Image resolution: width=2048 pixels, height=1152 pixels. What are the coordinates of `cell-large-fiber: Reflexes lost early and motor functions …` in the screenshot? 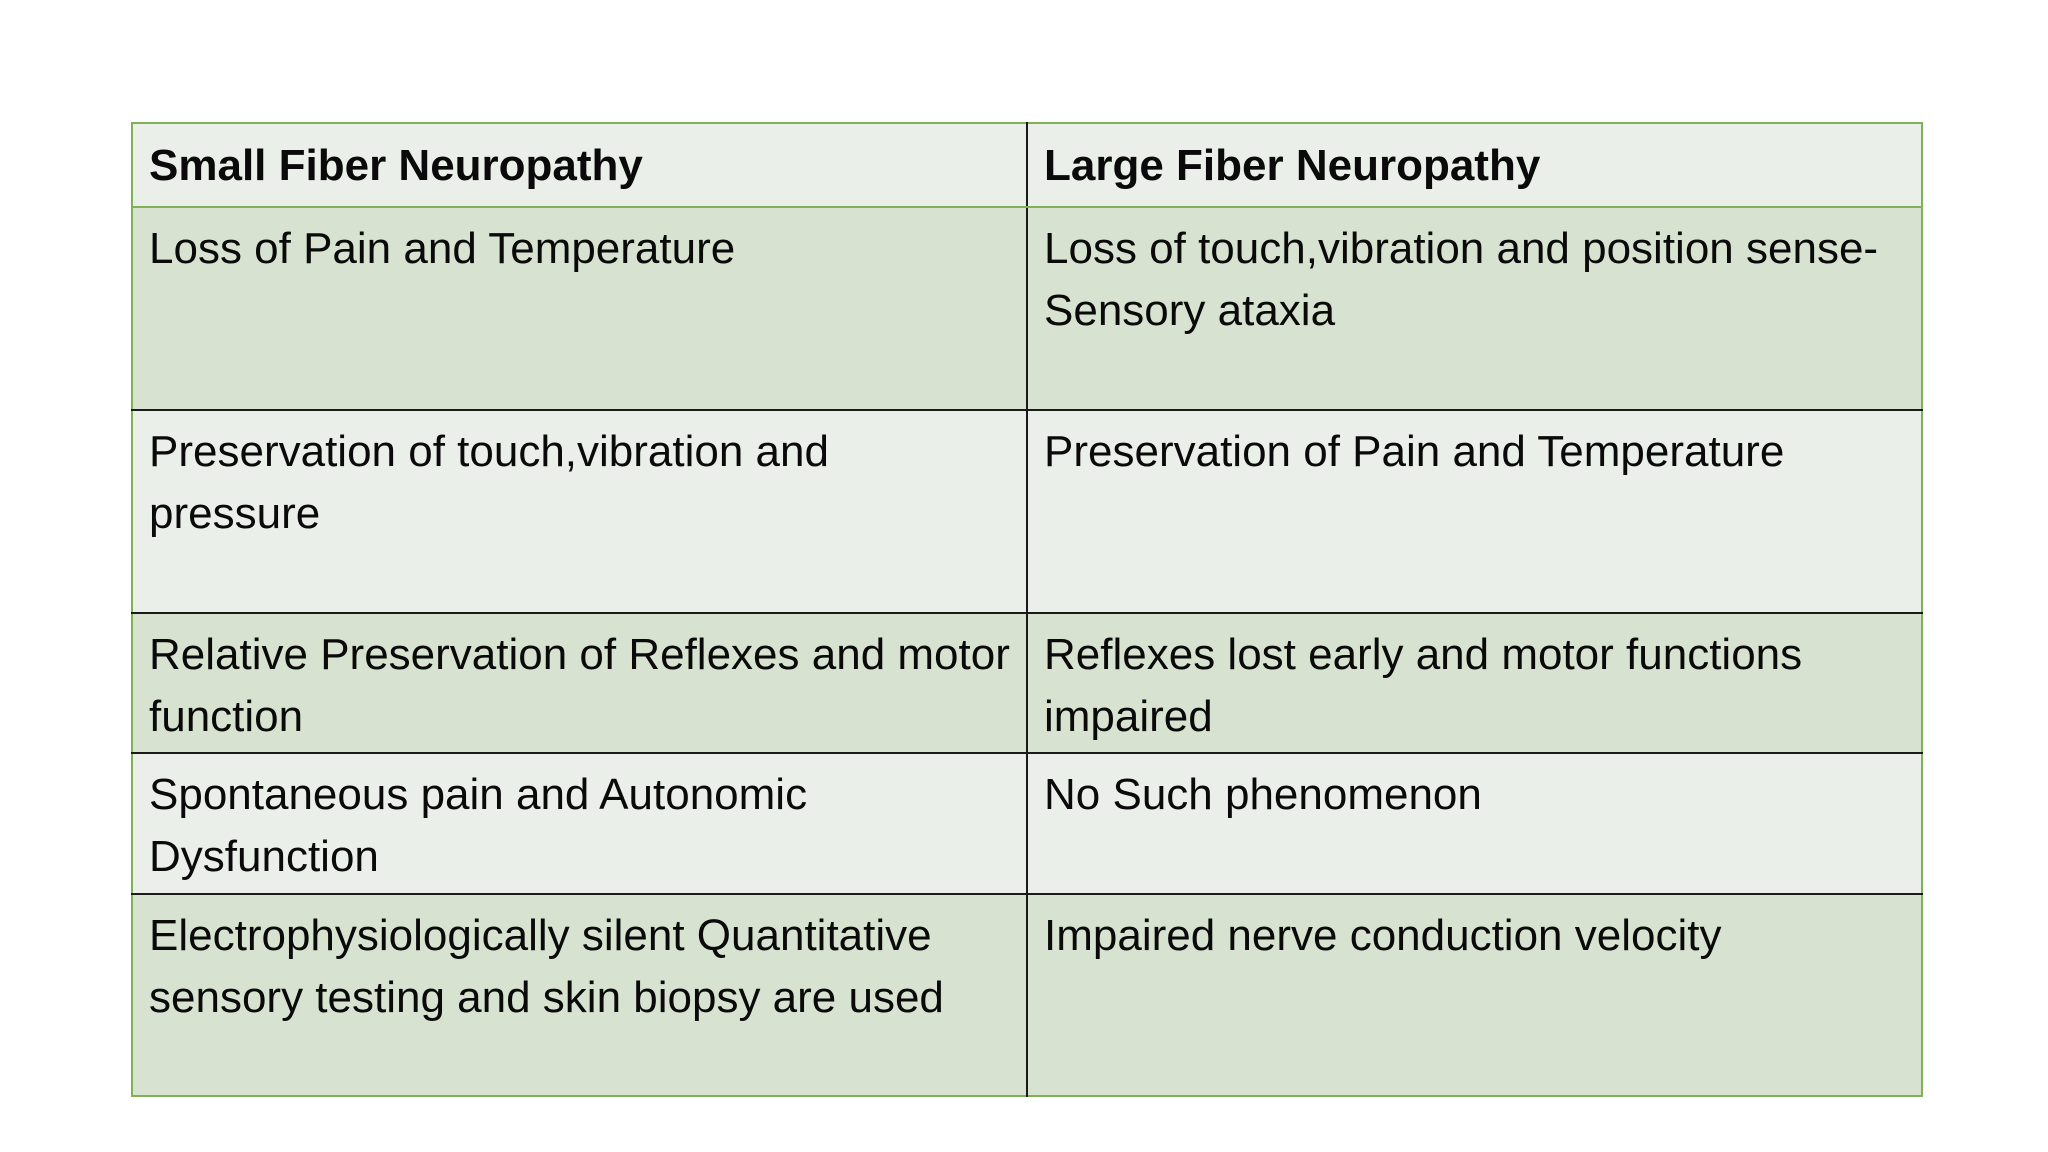 It's located at (1474, 683).